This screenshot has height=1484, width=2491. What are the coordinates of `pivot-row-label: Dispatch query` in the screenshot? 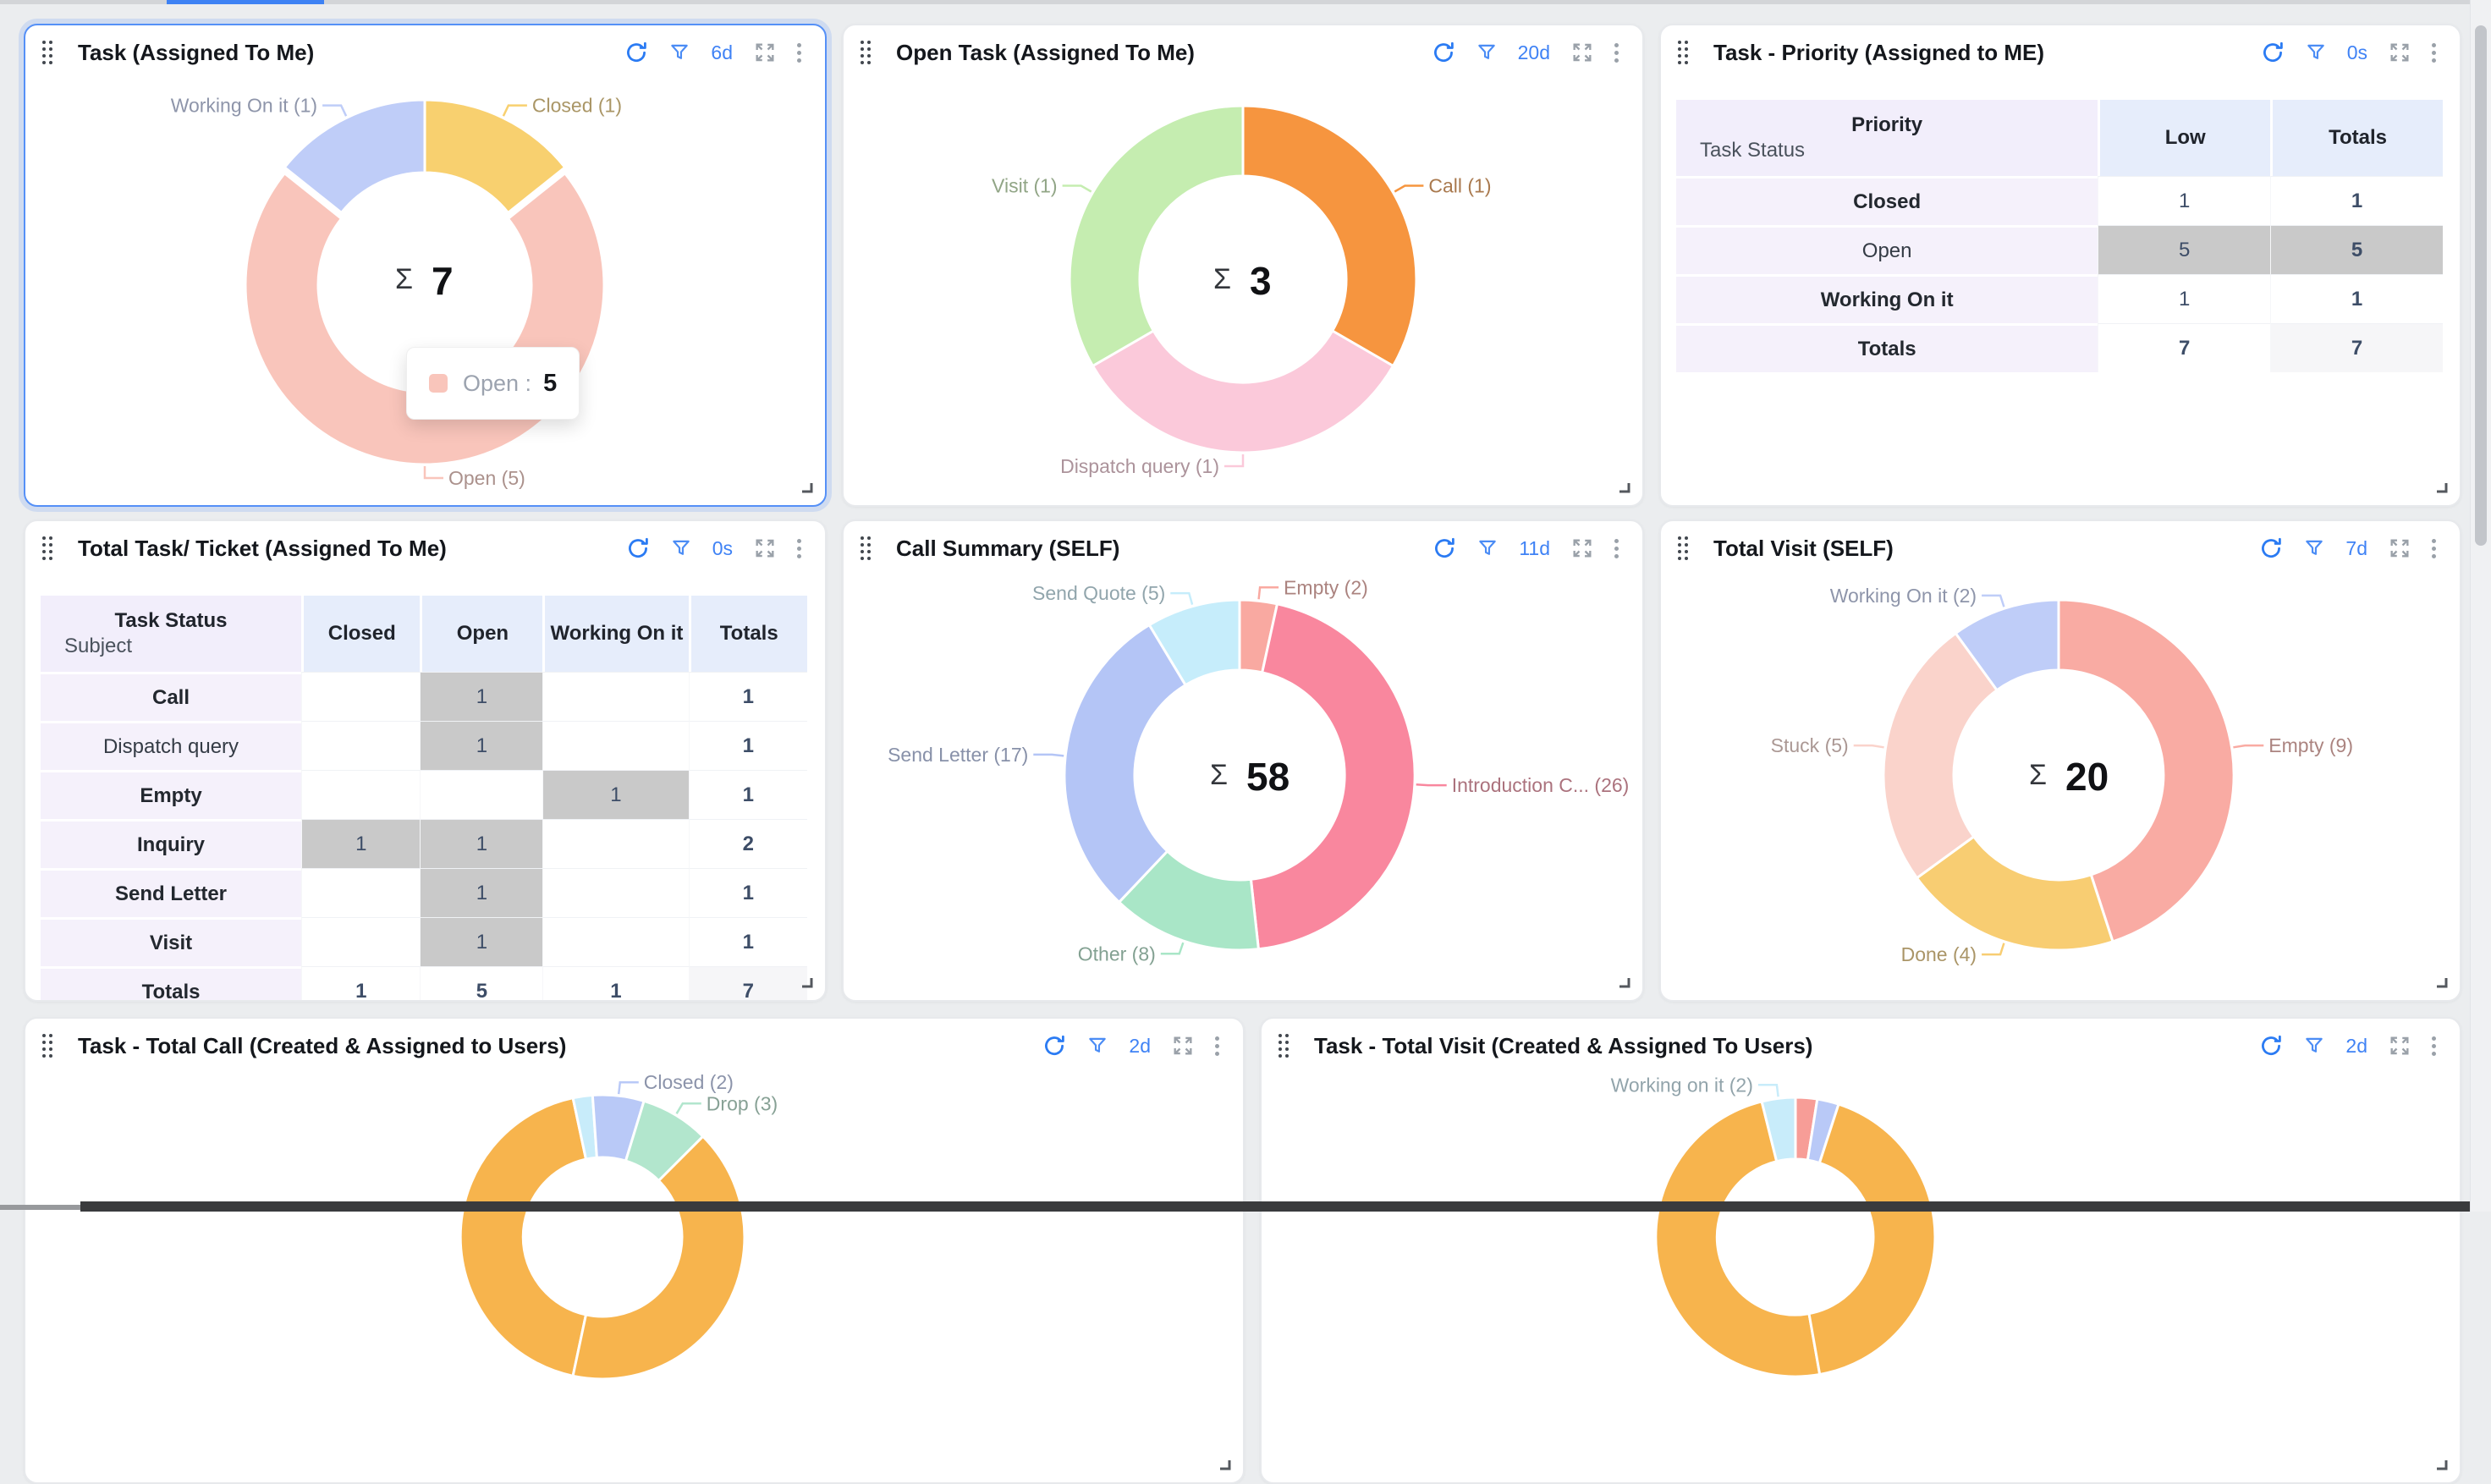 It's located at (171, 745).